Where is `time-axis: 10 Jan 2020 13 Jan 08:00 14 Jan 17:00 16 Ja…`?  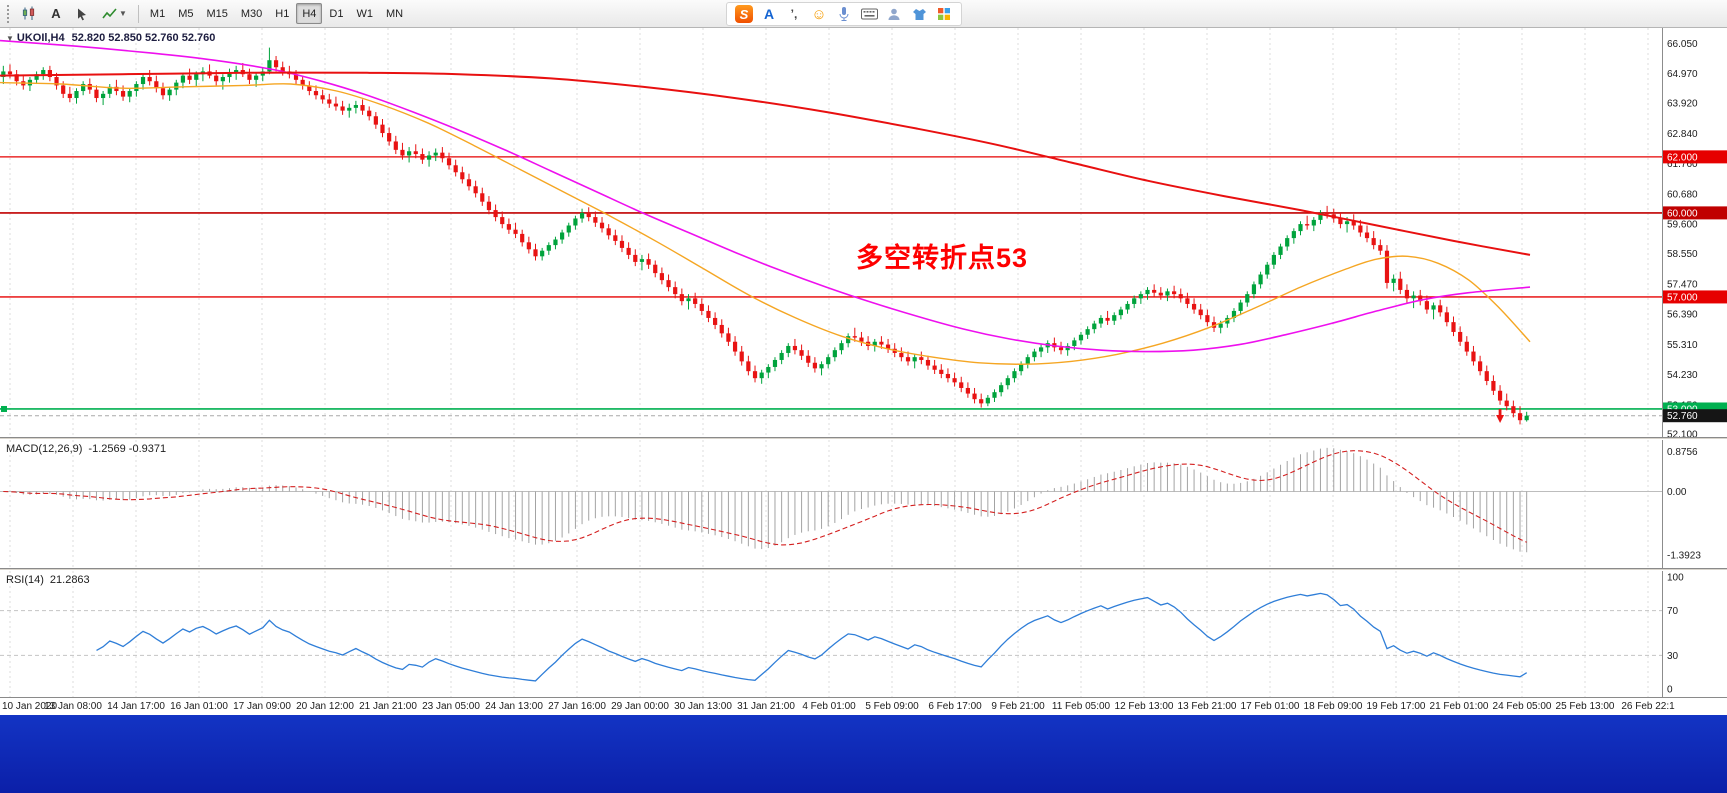
time-axis: 10 Jan 2020 13 Jan 08:00 14 Jan 17:00 16 Ja… is located at coordinates (863, 706).